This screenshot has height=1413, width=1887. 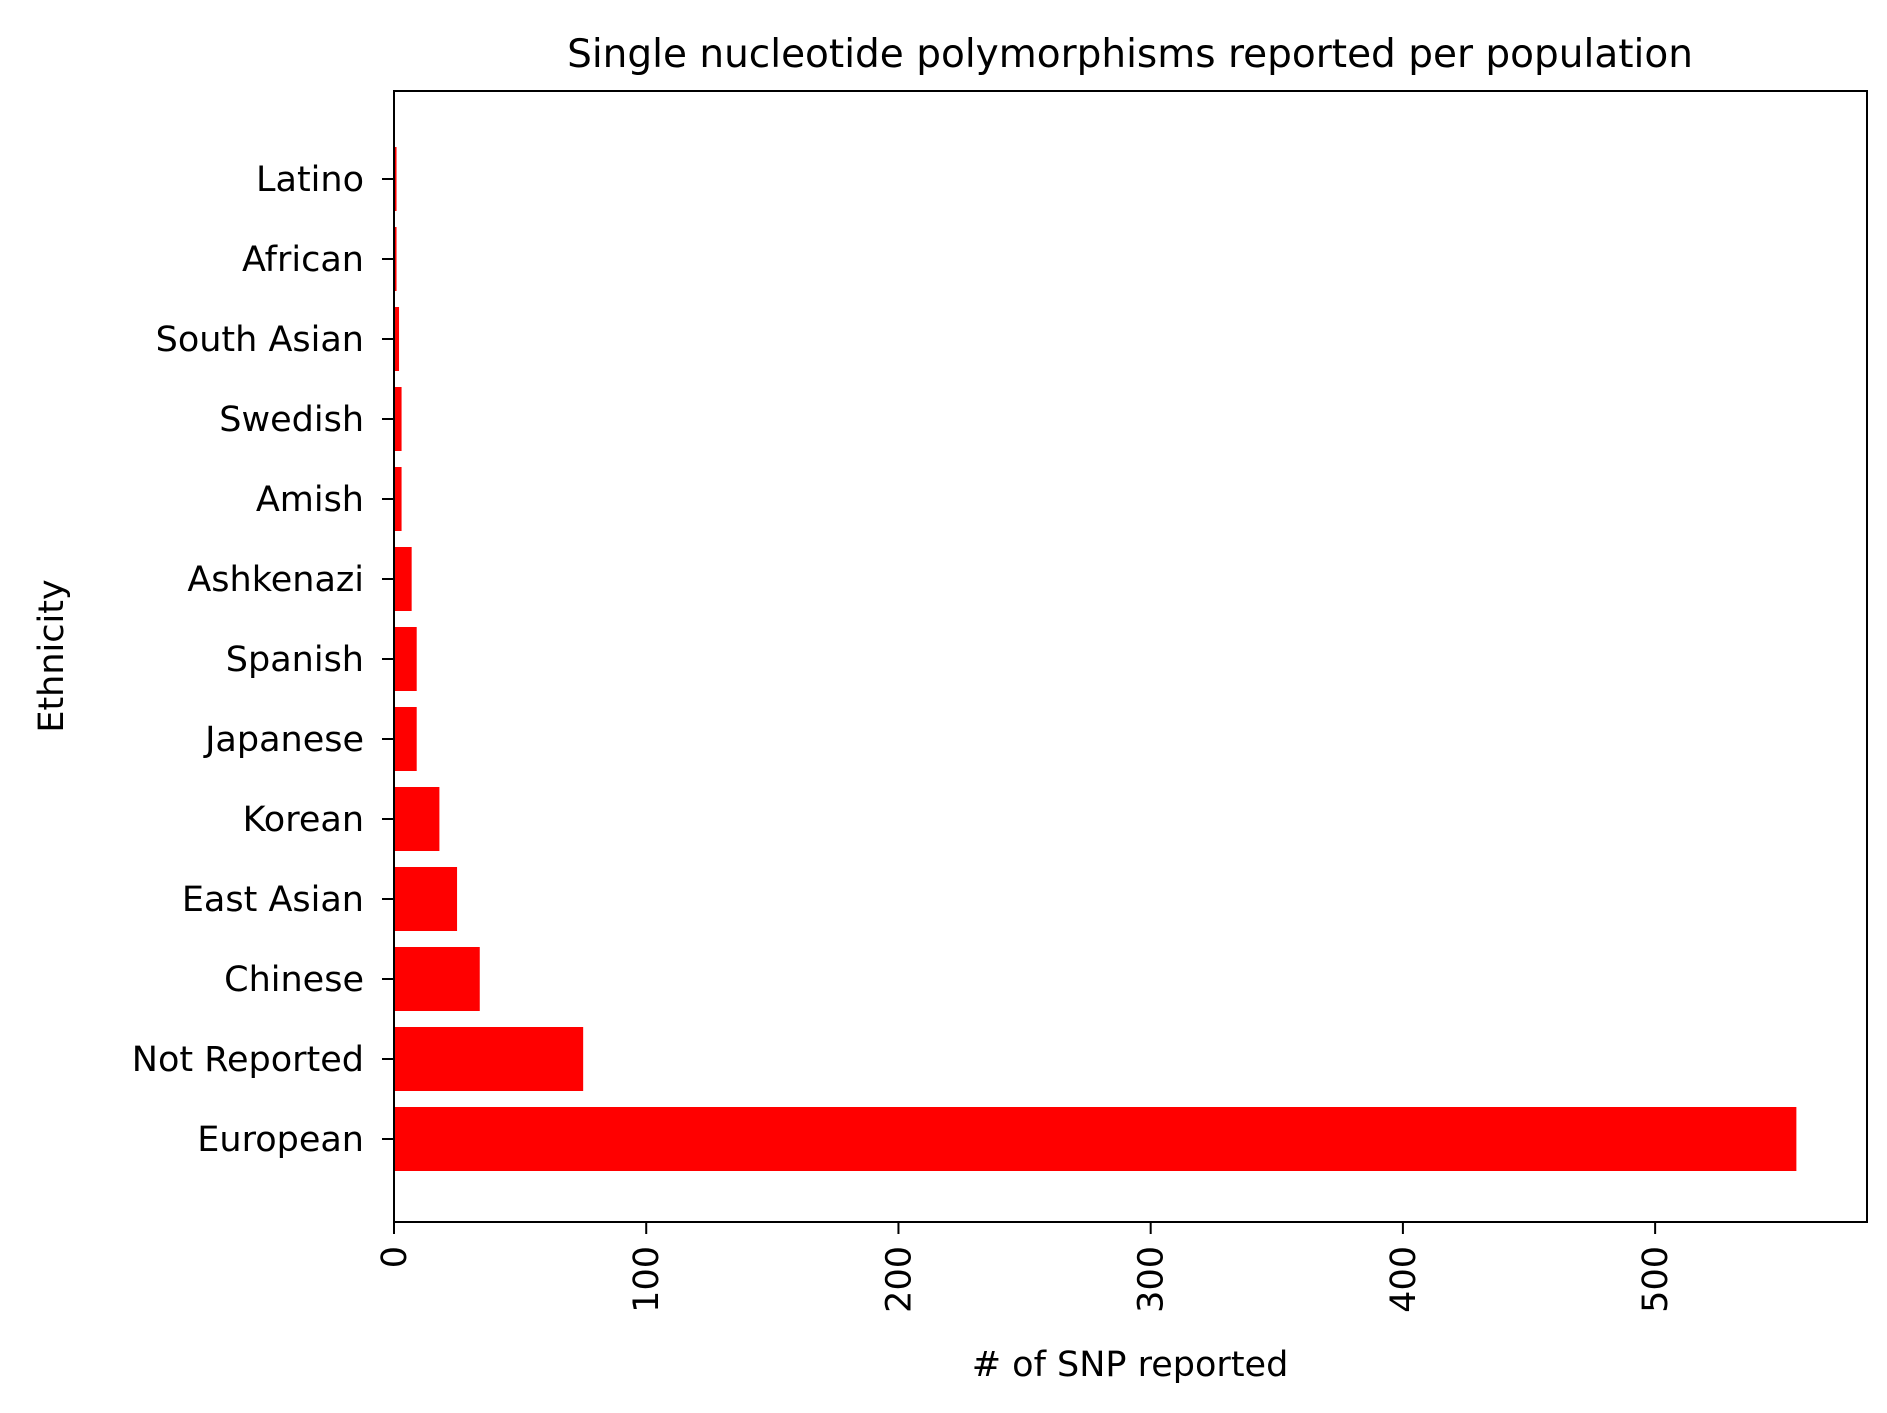 What do you see at coordinates (283, 740) in the screenshot?
I see `y-tick-label-japanese: Japanese` at bounding box center [283, 740].